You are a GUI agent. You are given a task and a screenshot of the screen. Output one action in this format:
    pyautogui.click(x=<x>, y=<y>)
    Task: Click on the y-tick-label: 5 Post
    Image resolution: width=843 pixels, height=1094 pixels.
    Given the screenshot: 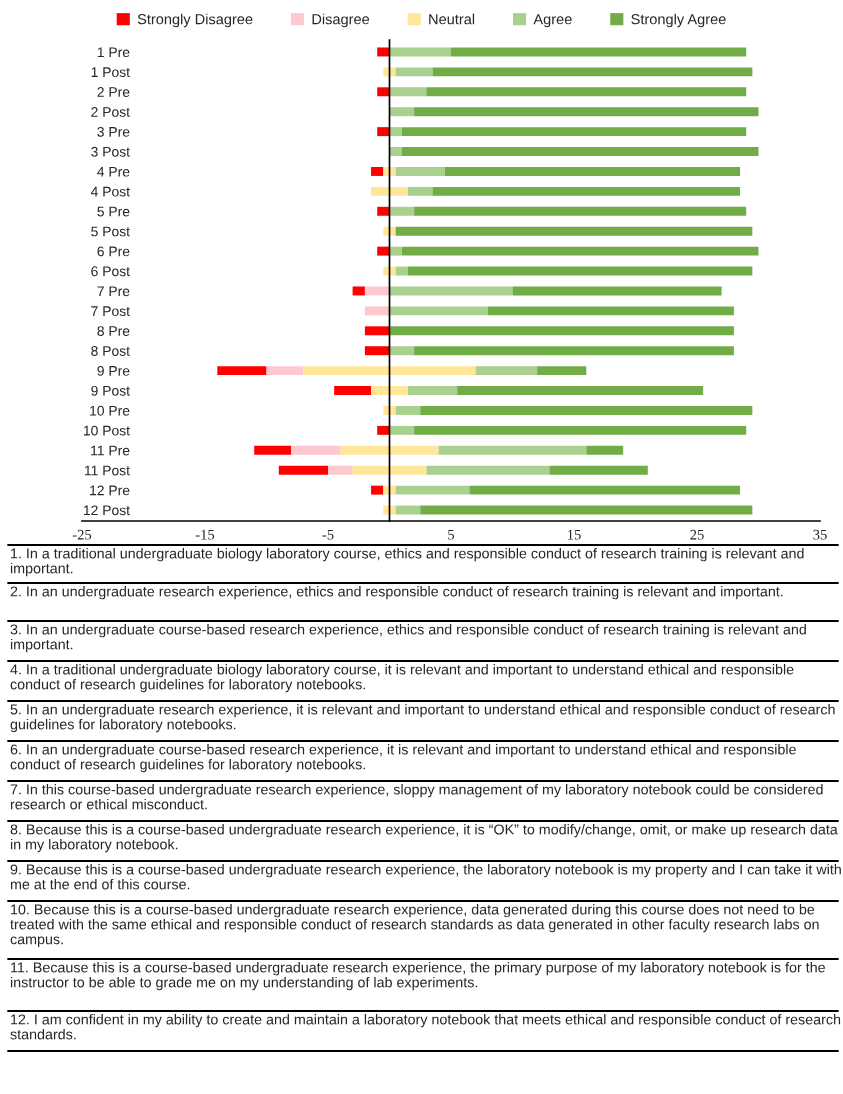 What is the action you would take?
    pyautogui.click(x=110, y=231)
    